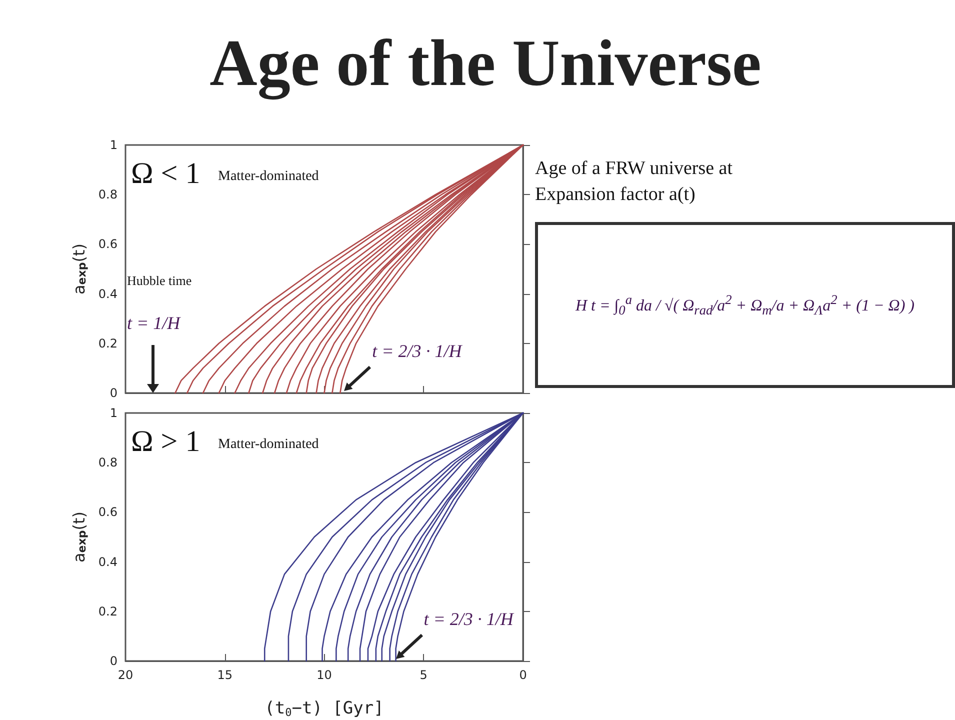  What do you see at coordinates (126, 675) in the screenshot?
I see `x-tick-label: 20` at bounding box center [126, 675].